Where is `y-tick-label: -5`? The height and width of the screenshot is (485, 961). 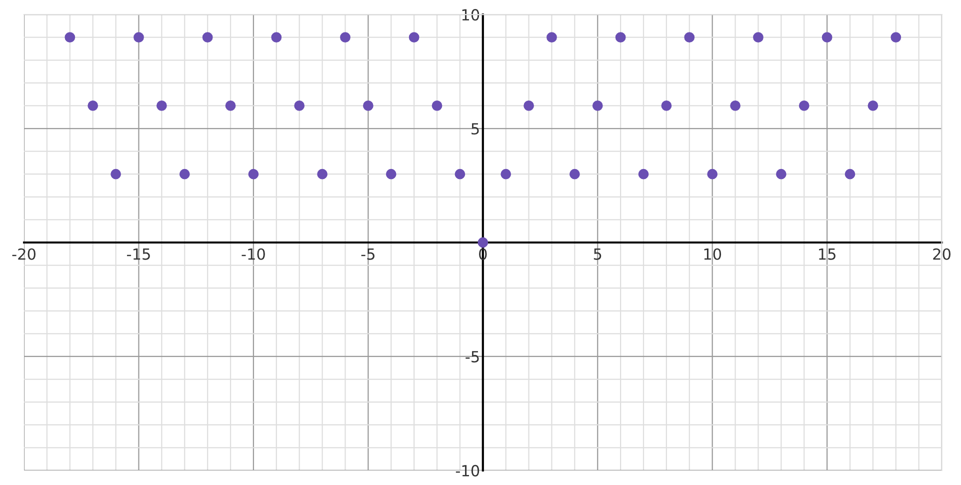
y-tick-label: -5 is located at coordinates (472, 356).